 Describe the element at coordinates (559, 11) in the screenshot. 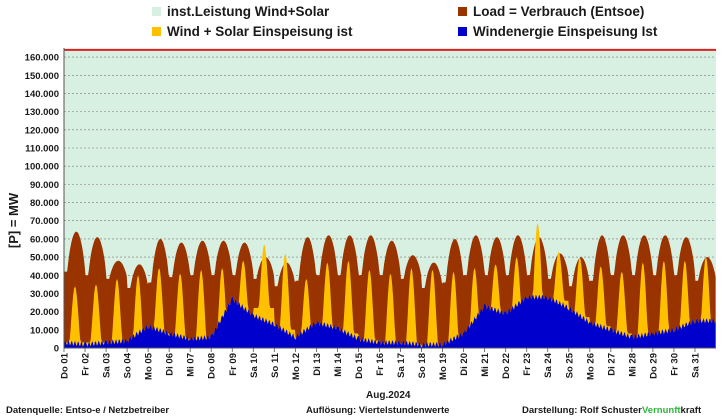

I see `legend-label-load: Load = Verbrauch (Entsoe)` at that location.